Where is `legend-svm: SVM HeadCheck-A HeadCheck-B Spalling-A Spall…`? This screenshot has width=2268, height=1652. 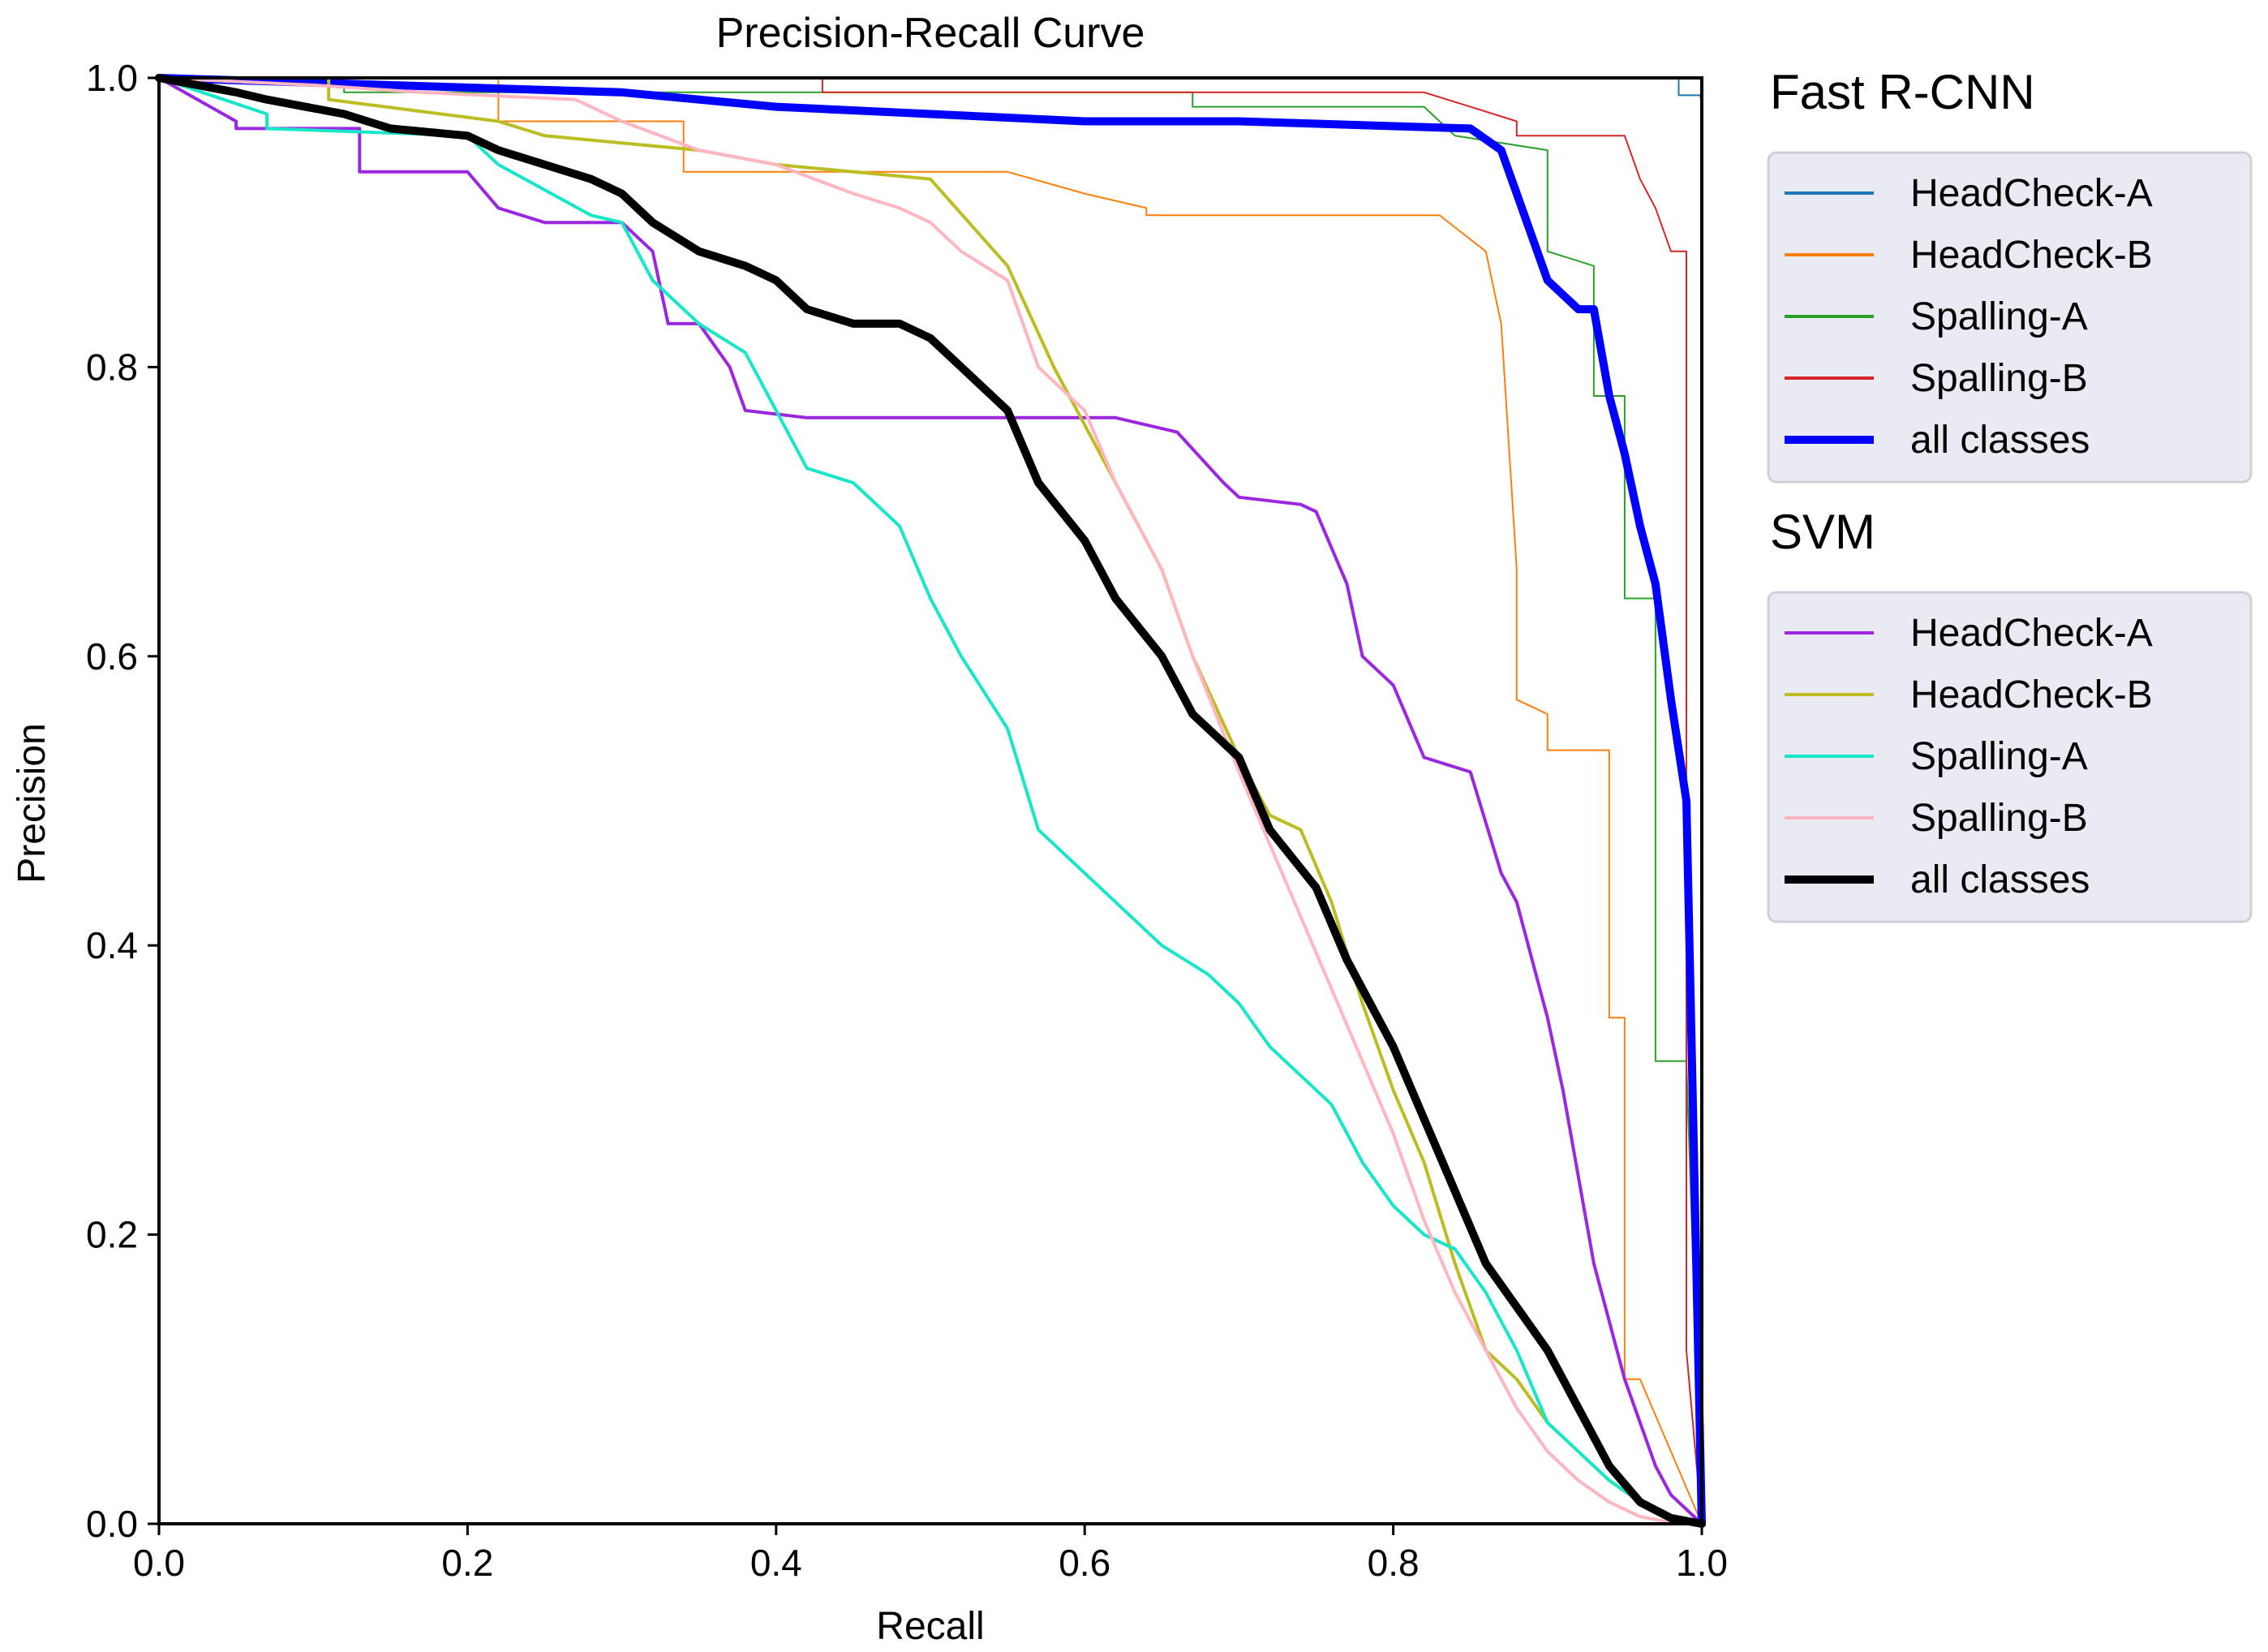 legend-svm: SVM HeadCheck-A HeadCheck-B Spalling-A Spall… is located at coordinates (2010, 714).